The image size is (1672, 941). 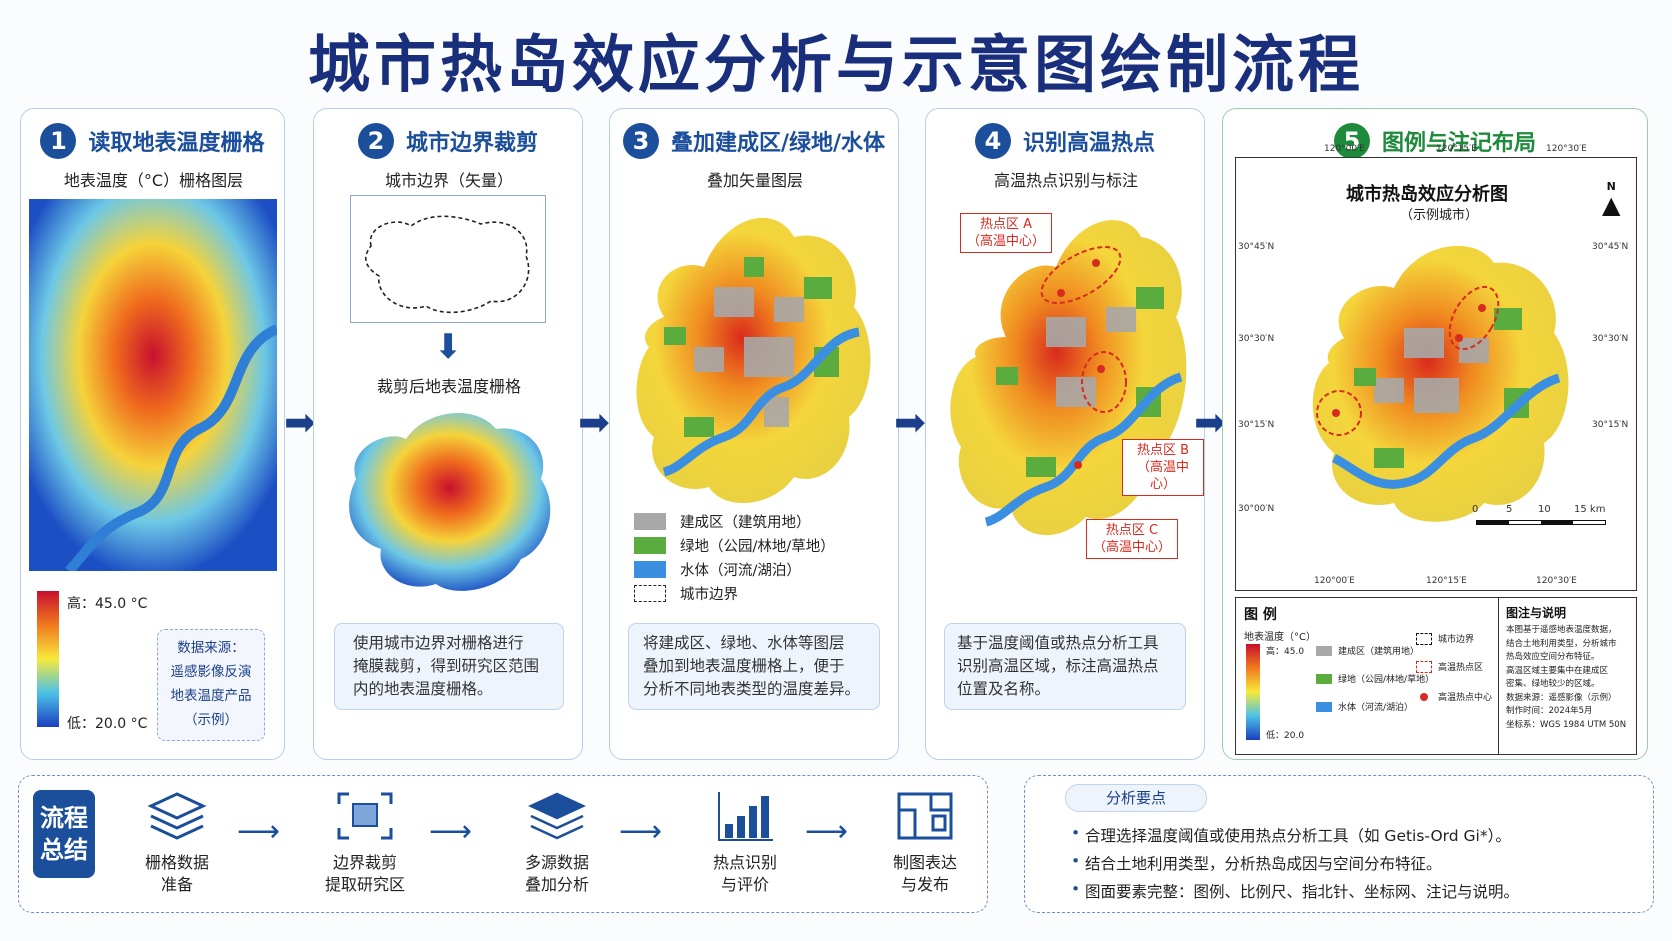 What do you see at coordinates (1610, 247) in the screenshot?
I see `right-tick: 30°45′N` at bounding box center [1610, 247].